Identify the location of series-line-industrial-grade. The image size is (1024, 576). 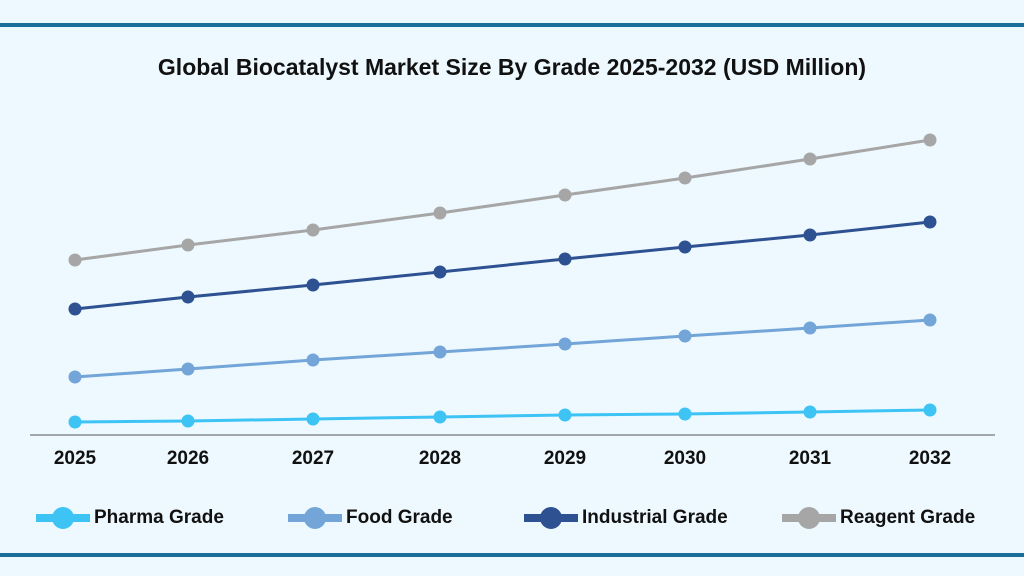
(502, 265).